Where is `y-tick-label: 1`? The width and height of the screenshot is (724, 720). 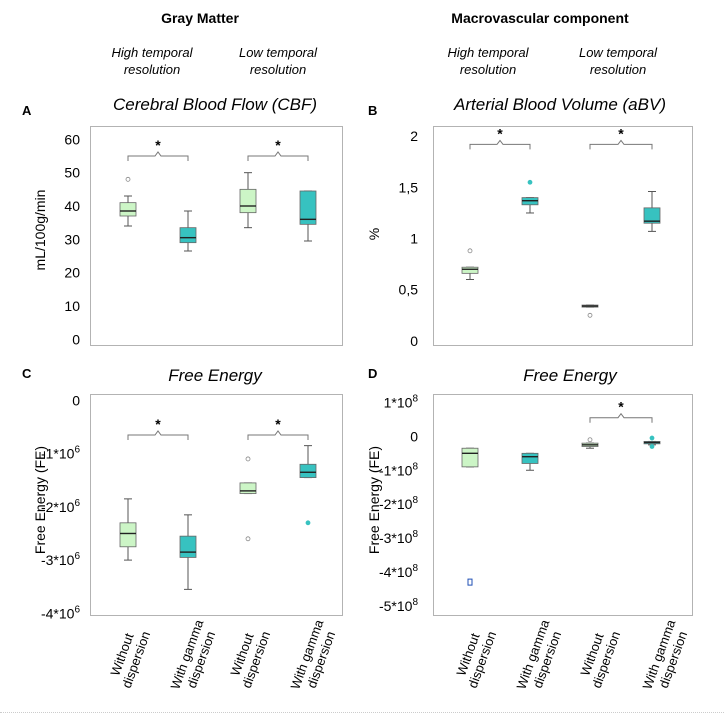
y-tick-label: 1 is located at coordinates (414, 239).